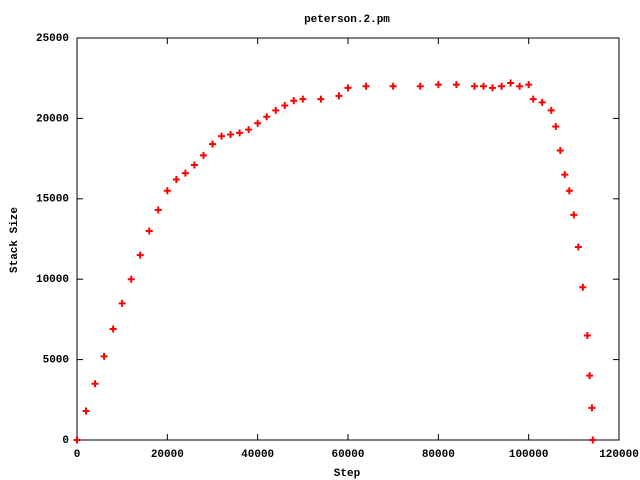  Describe the element at coordinates (56, 361) in the screenshot. I see `y-tick-label: 5000` at that location.